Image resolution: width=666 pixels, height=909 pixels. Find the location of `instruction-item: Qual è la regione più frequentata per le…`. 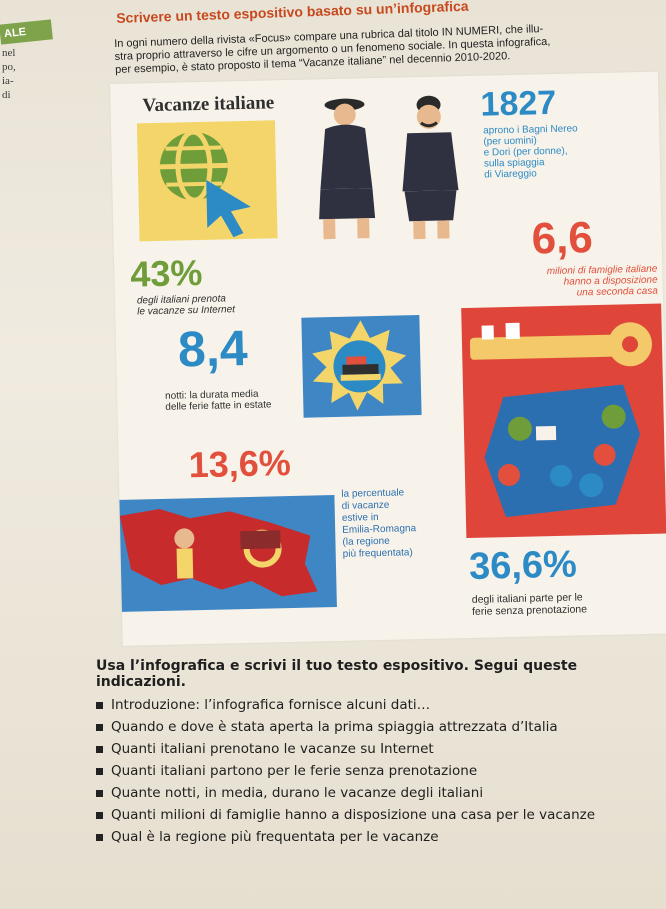

instruction-item: Qual è la regione più frequentata per le… is located at coordinates (376, 837).